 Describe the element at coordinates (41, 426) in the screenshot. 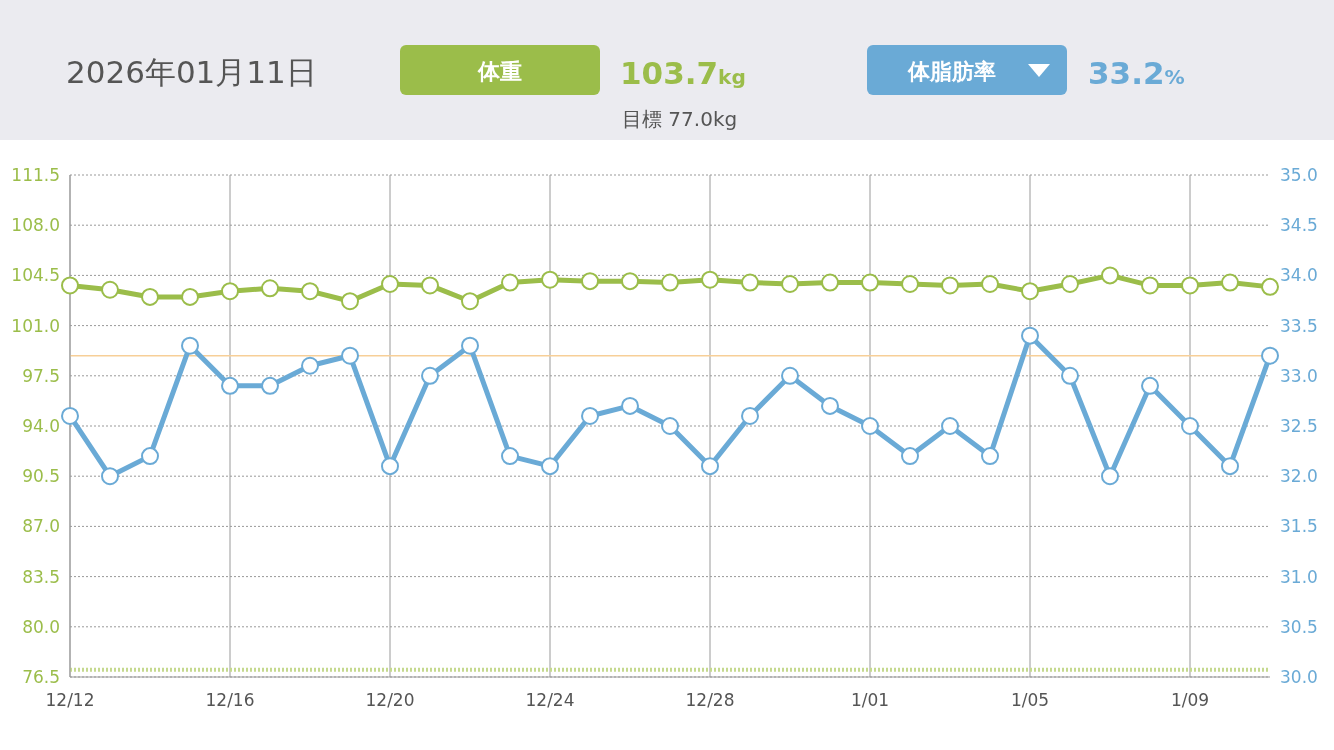

I see `y-tick-label: 94.0` at that location.